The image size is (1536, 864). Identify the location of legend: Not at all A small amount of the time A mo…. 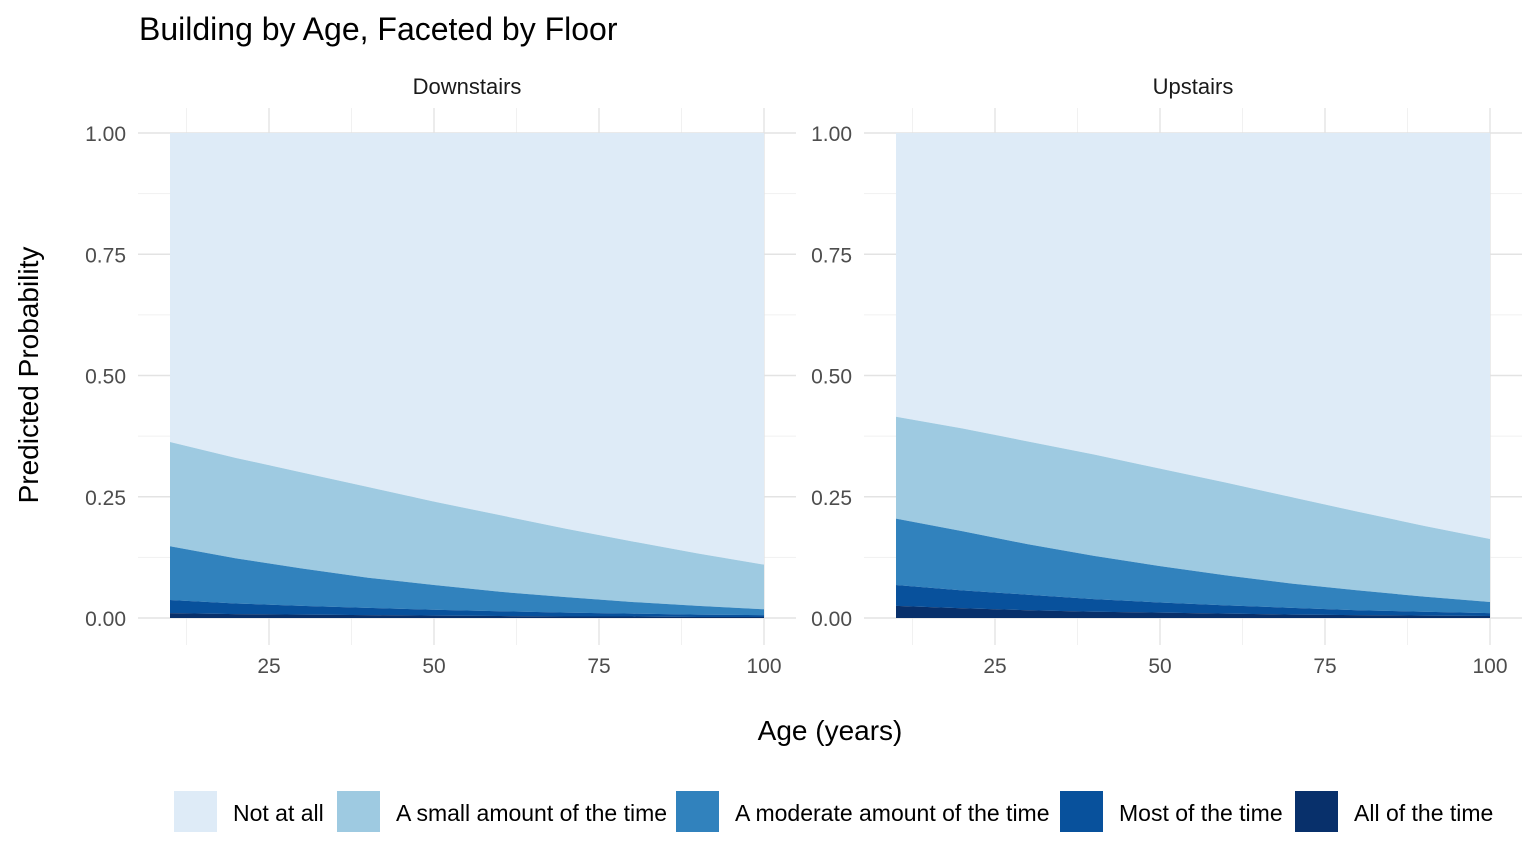
(833, 811).